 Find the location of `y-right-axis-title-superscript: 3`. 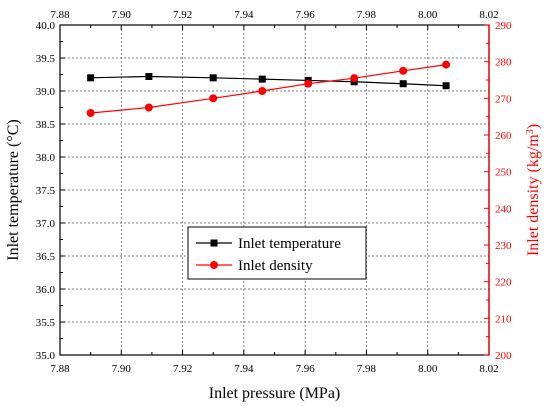

y-right-axis-title-superscript: 3 is located at coordinates (530, 131).